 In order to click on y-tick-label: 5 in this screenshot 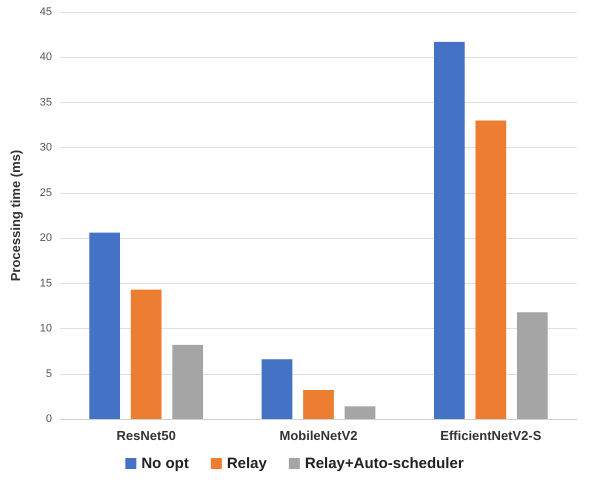, I will do `click(49, 374)`.